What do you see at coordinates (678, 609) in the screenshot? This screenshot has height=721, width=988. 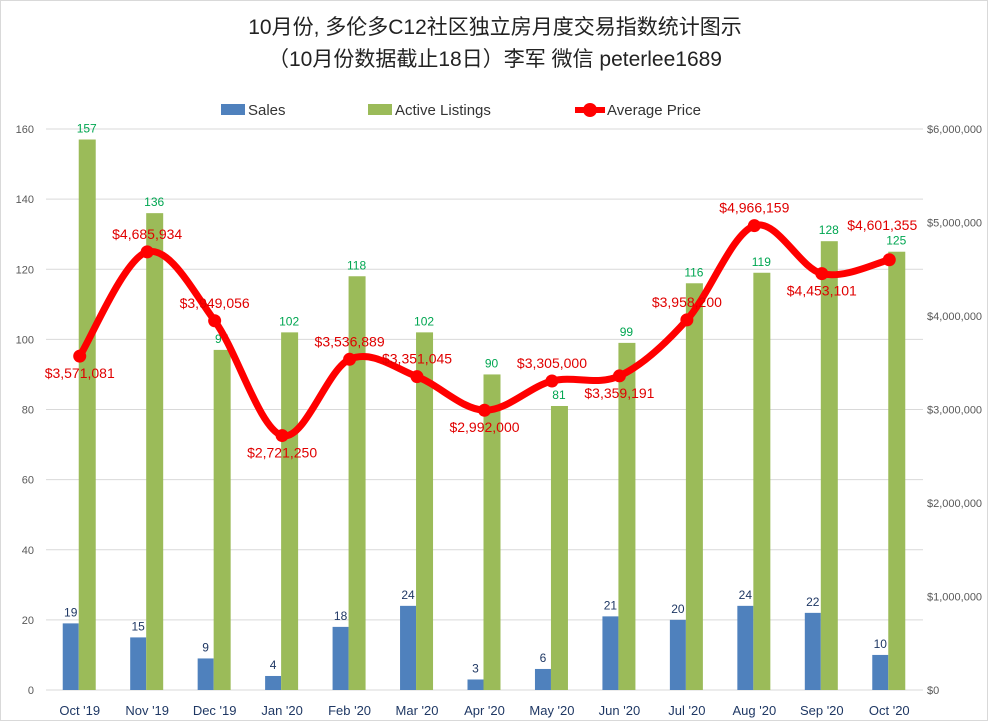 I see `sales-data-label: 20` at bounding box center [678, 609].